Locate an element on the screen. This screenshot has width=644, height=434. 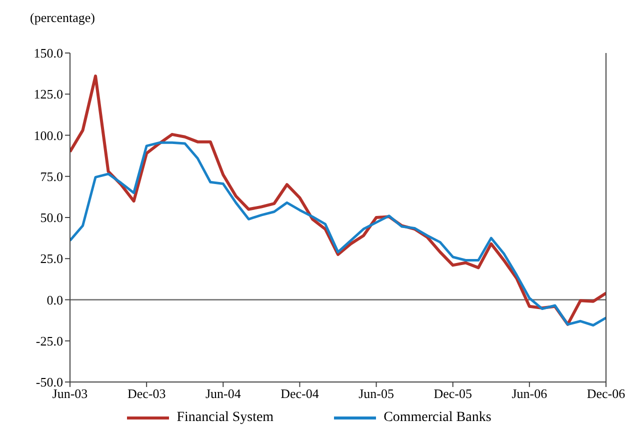
legend-label: Commercial Banks is located at coordinates (438, 418).